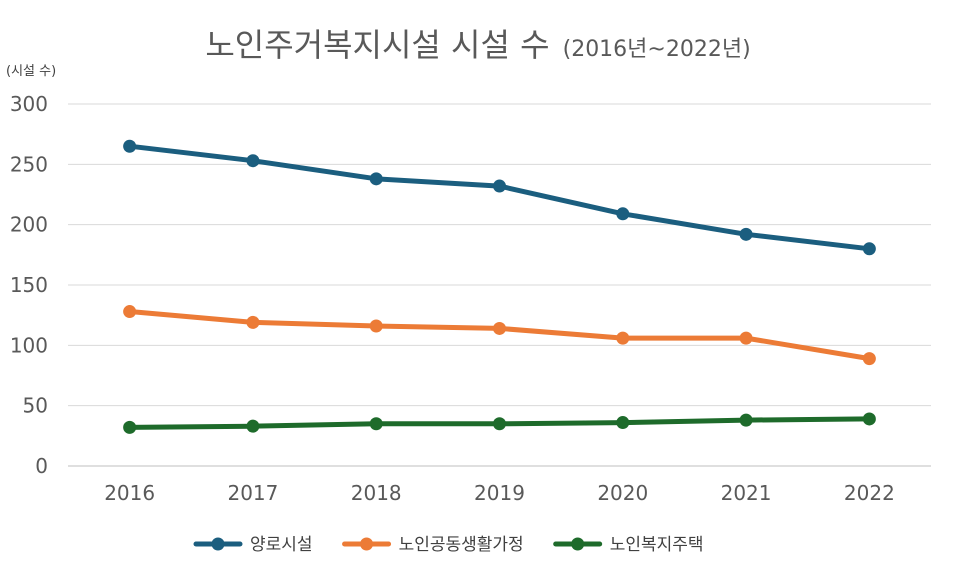  Describe the element at coordinates (35, 406) in the screenshot. I see `y-tick-label: 50` at that location.